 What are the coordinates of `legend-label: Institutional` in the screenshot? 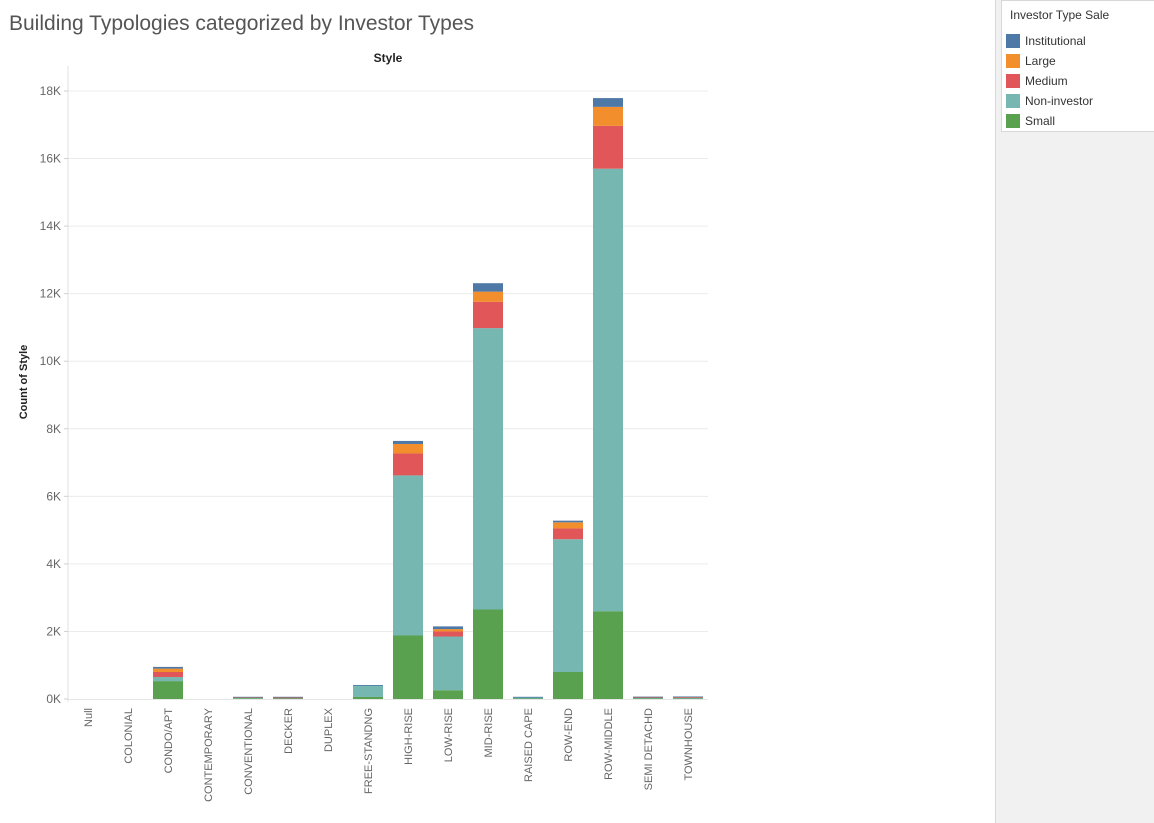 It's located at (1055, 41).